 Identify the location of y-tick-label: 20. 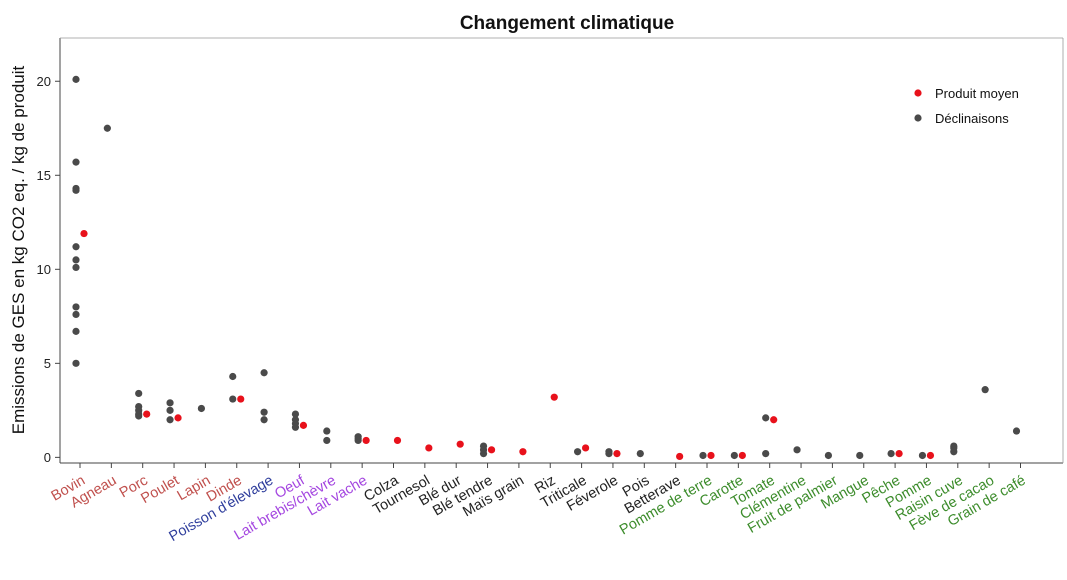
(44, 81).